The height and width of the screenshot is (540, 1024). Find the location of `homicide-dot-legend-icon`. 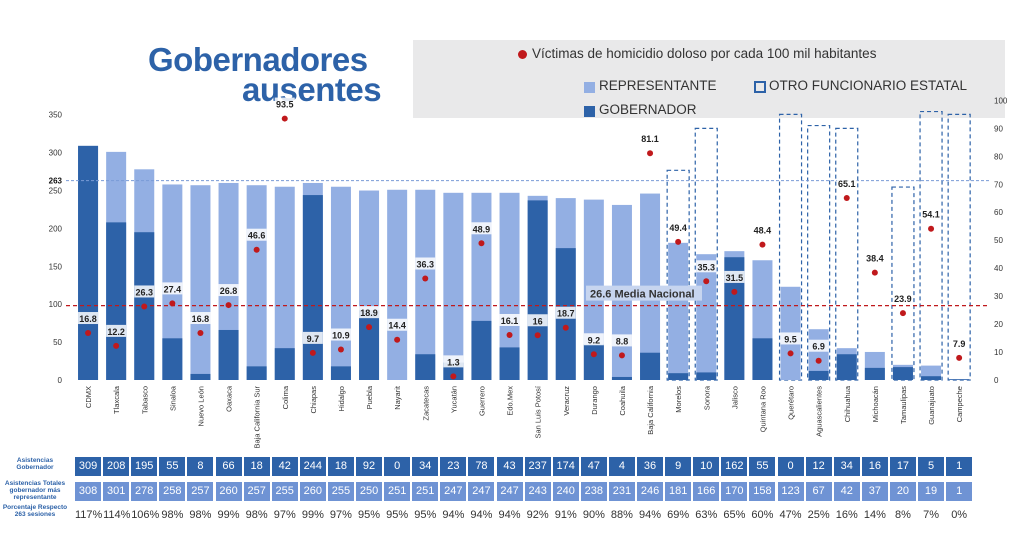

homicide-dot-legend-icon is located at coordinates (522, 54).